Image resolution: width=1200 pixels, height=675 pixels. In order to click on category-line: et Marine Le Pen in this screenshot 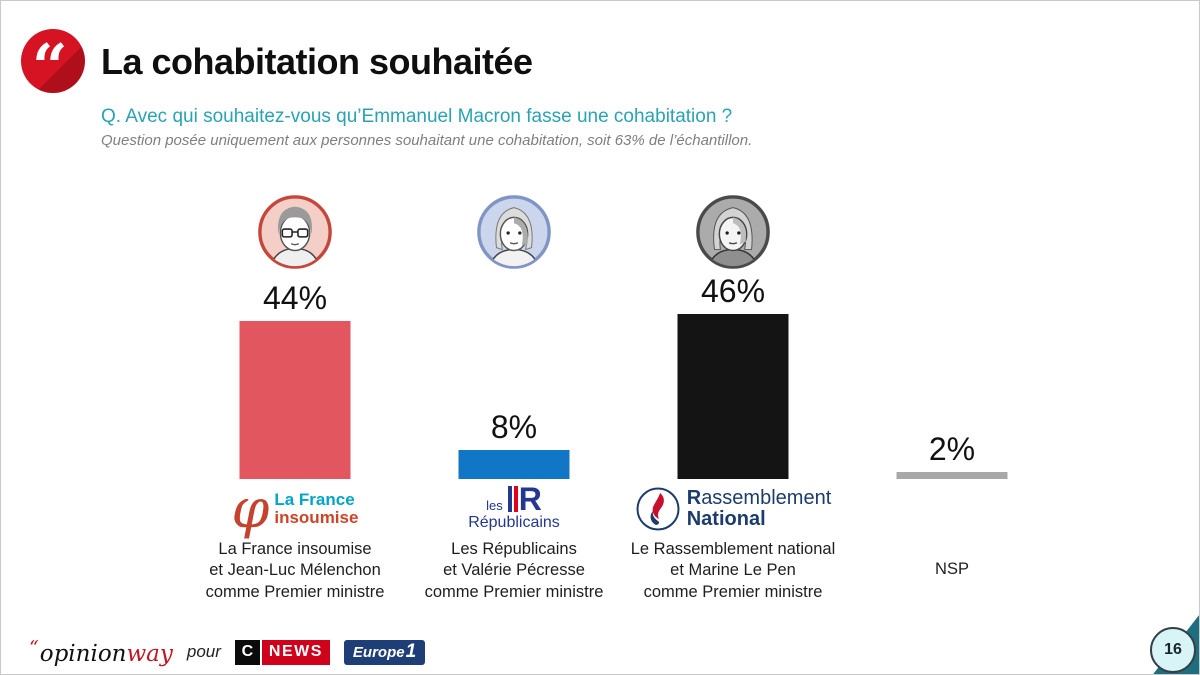, I will do `click(733, 570)`.